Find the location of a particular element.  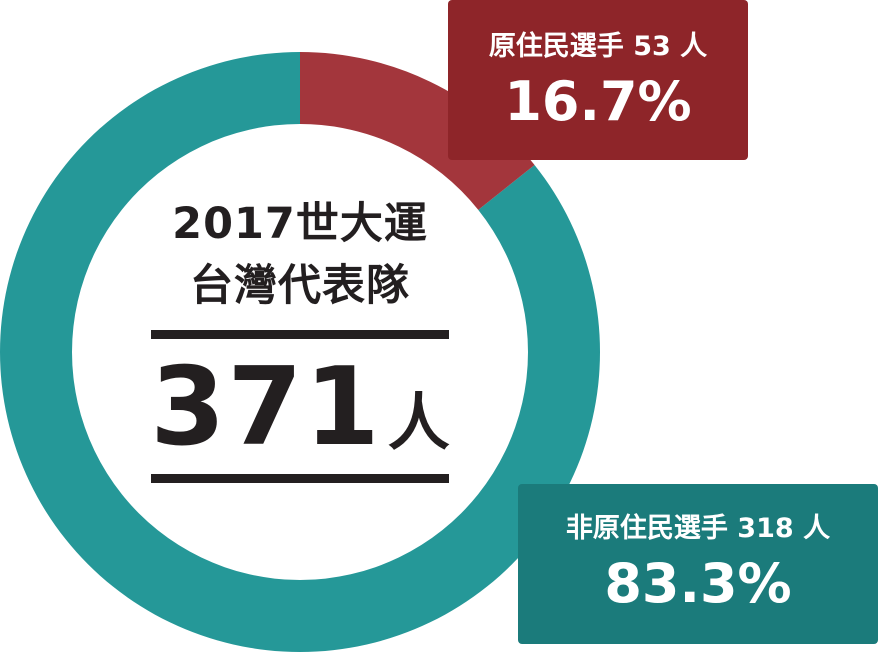

label-indigenous: 原住民選手 53 人 16.7% is located at coordinates (598, 80).